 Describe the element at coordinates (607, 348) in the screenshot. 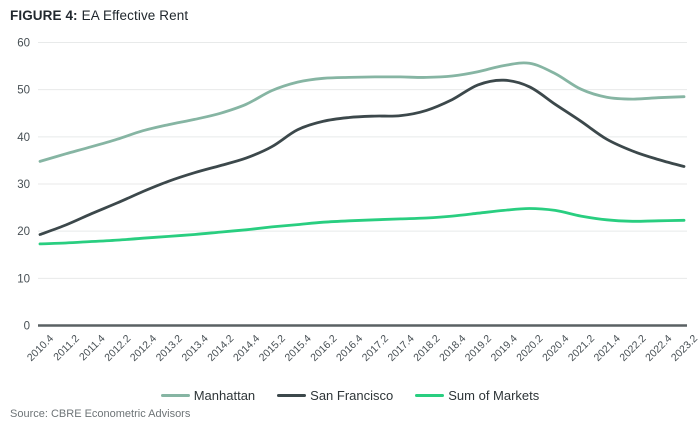

I see `x-axis-tick-label: 2021.4` at that location.